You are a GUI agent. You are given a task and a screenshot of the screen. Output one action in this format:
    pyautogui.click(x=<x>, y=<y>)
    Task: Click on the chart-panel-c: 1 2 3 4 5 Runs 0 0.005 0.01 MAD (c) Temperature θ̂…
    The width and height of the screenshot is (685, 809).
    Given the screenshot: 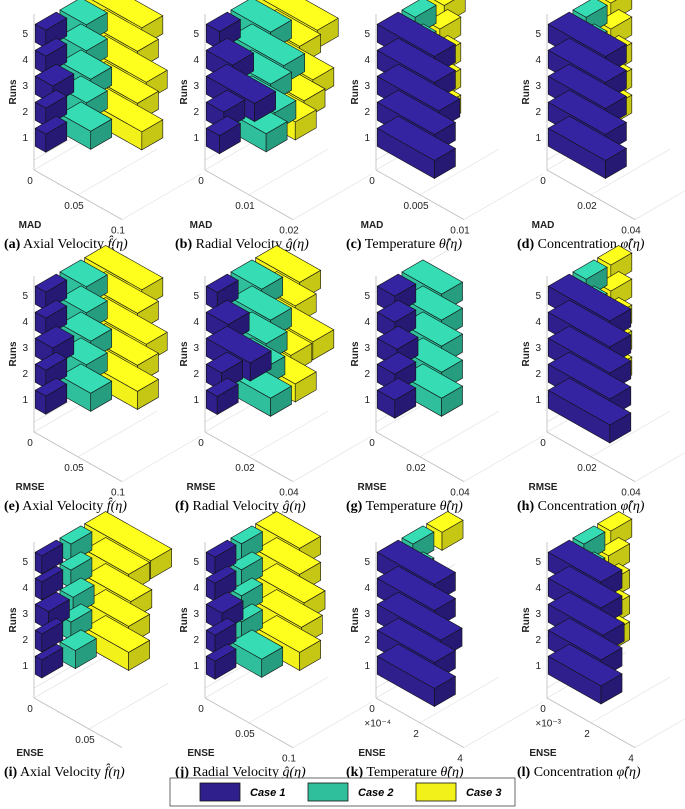 What is the action you would take?
    pyautogui.click(x=445, y=126)
    